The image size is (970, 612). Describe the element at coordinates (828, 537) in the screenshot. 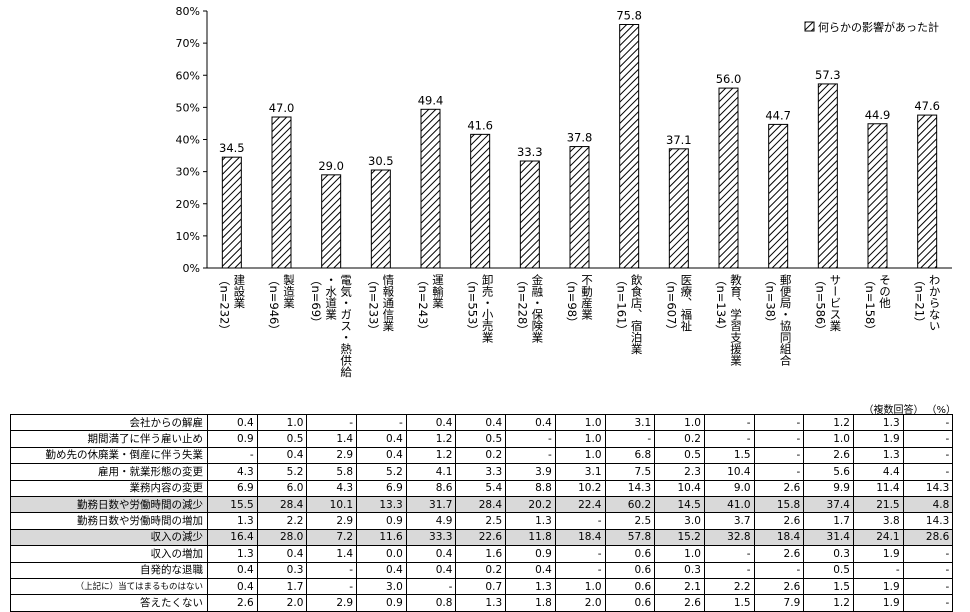

I see `table-cell: 31.4` at that location.